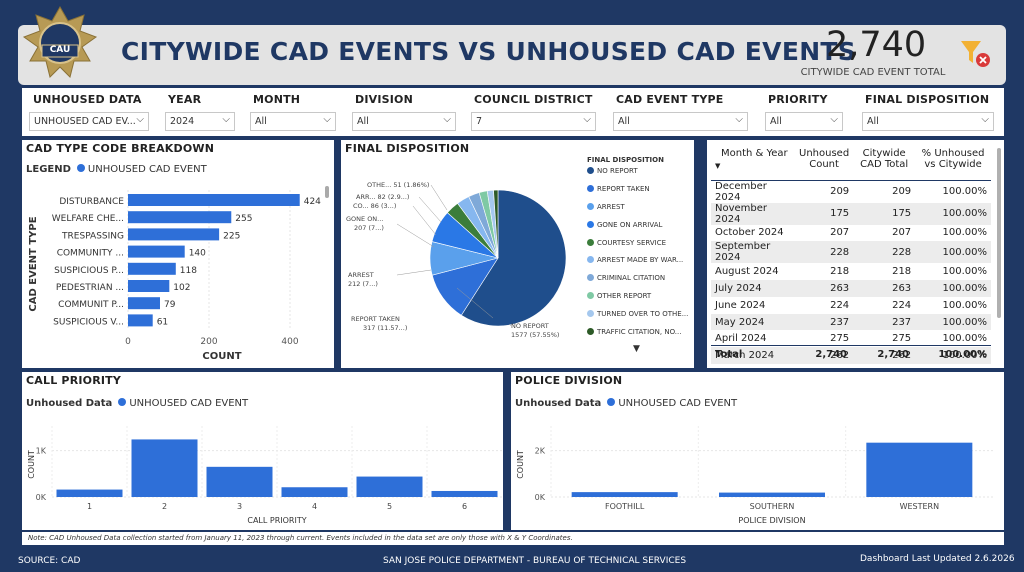  I want to click on filter-month: All ⌵, so click(293, 121).